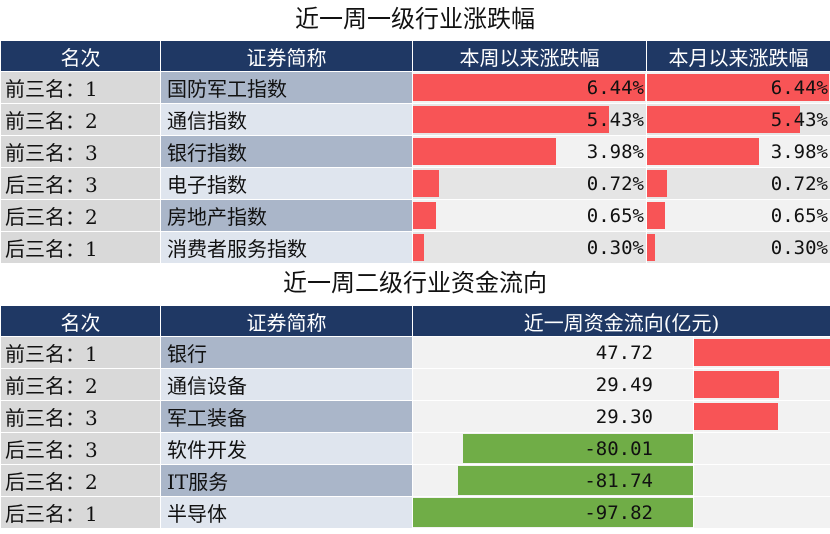  I want to click on table-row: 前三名：1 国防军工指数 6.44% 6.44%, so click(415, 87).